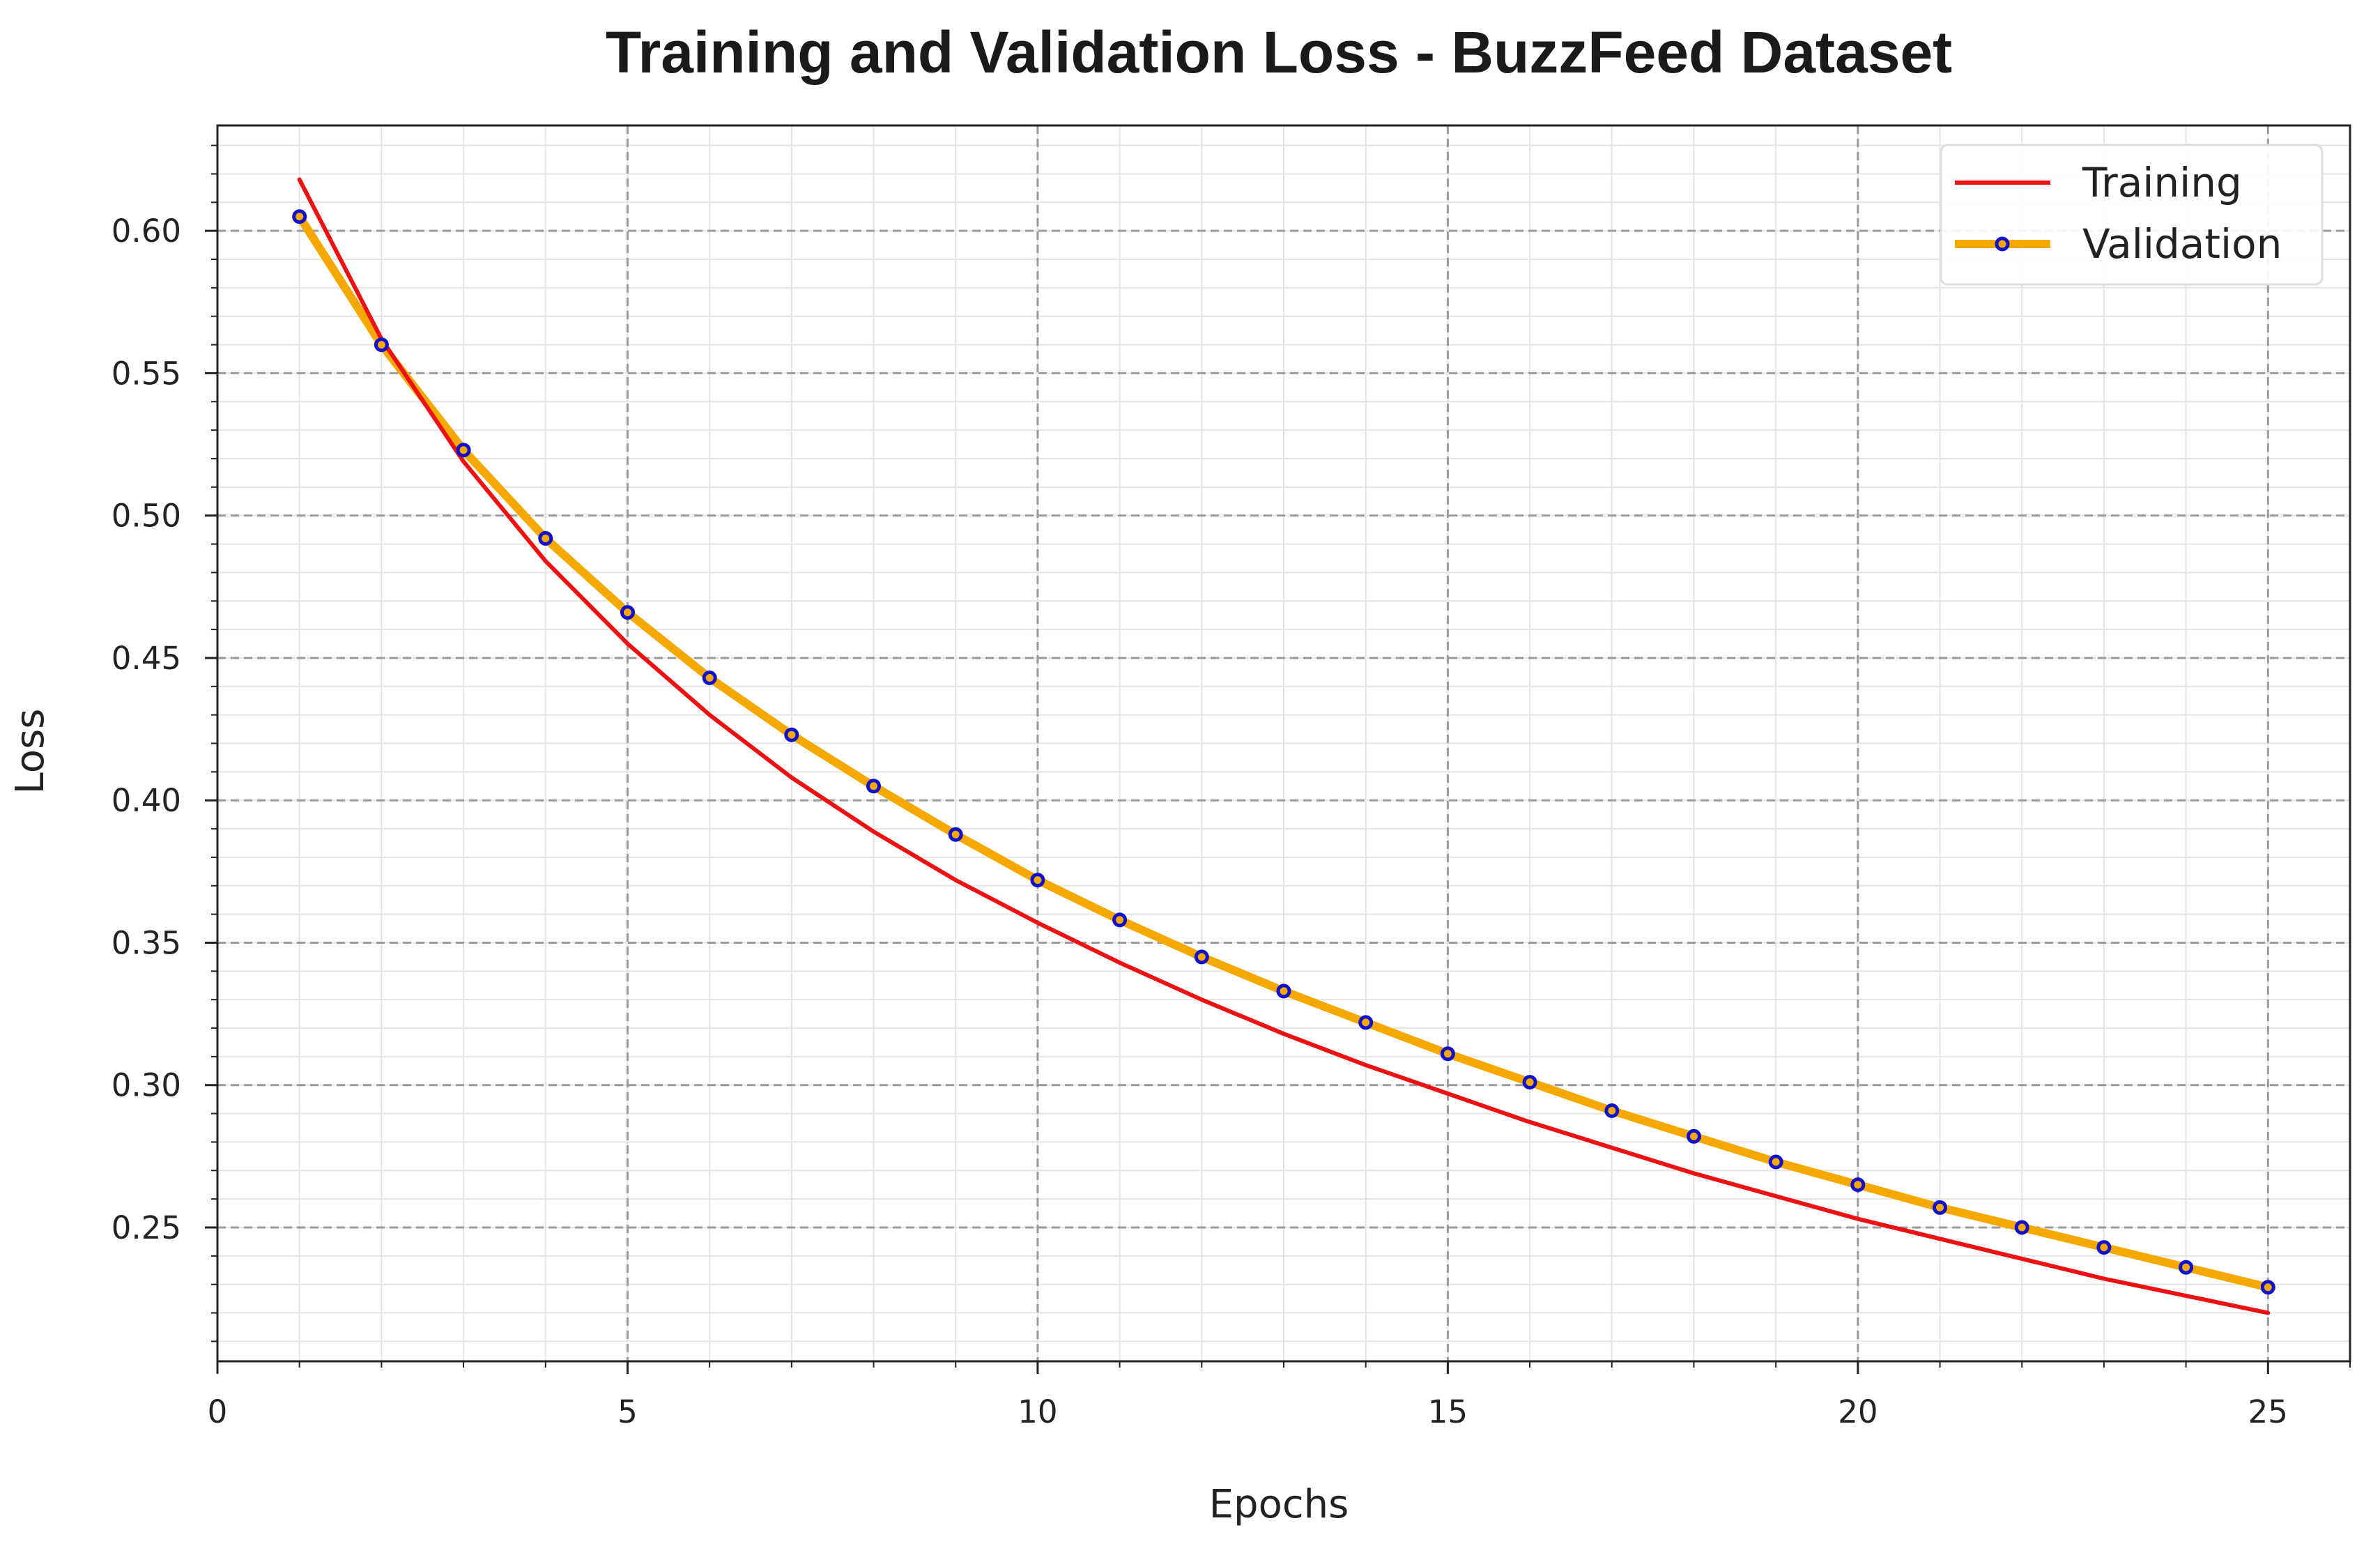  I want to click on x-tick-label: 10, so click(1037, 1411).